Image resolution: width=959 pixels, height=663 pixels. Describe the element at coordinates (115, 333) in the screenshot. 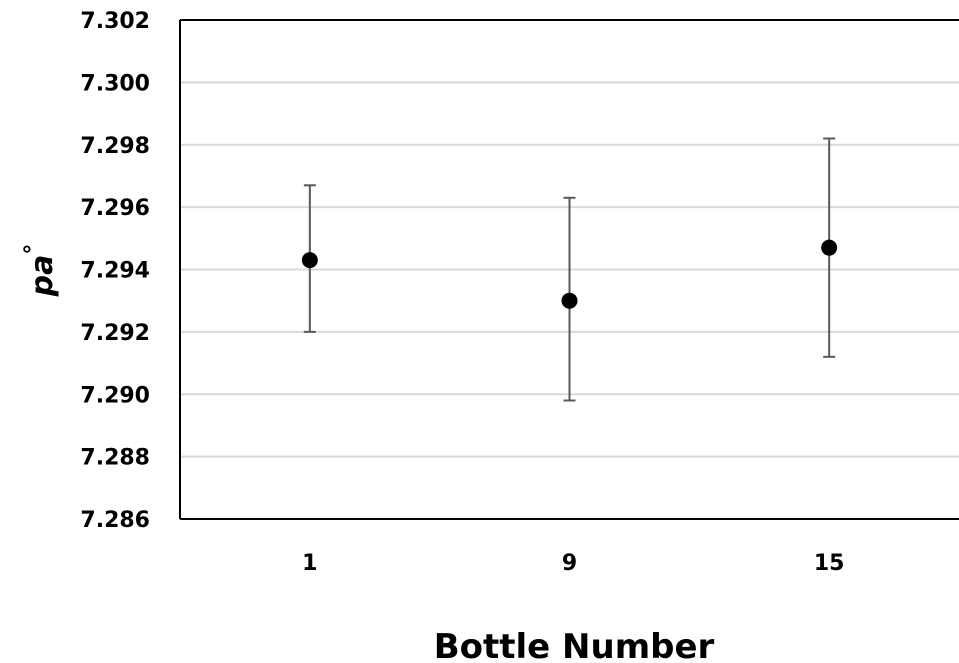

I see `y-tick-label: 7.292` at that location.